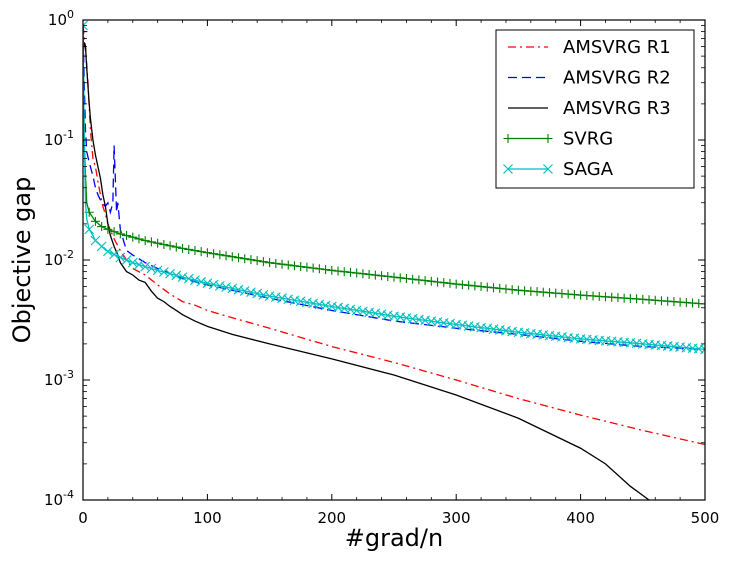 This screenshot has height=563, width=729. I want to click on y-tick-label: 10⁻², so click(59, 258).